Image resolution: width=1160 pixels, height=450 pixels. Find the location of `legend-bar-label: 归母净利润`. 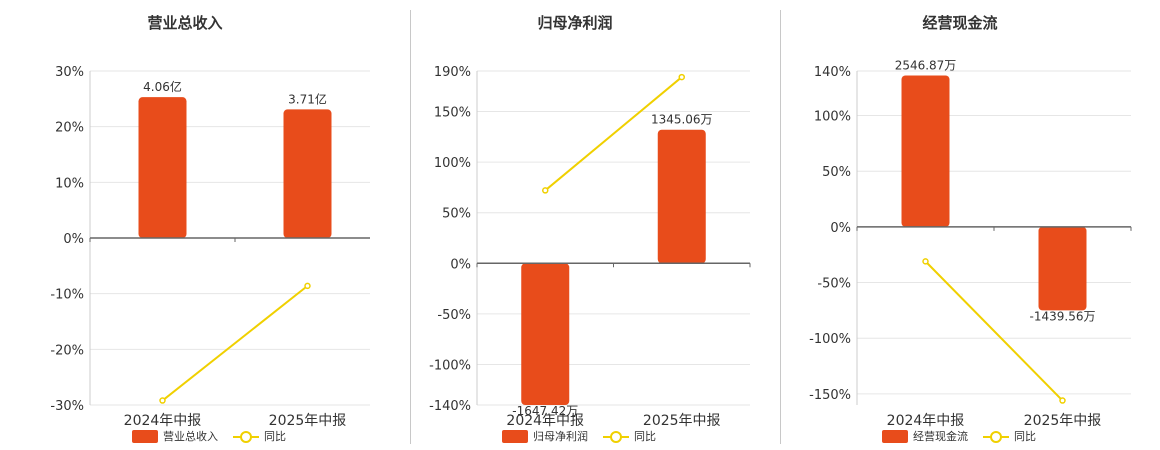

legend-bar-label: 归母净利润 is located at coordinates (560, 436).